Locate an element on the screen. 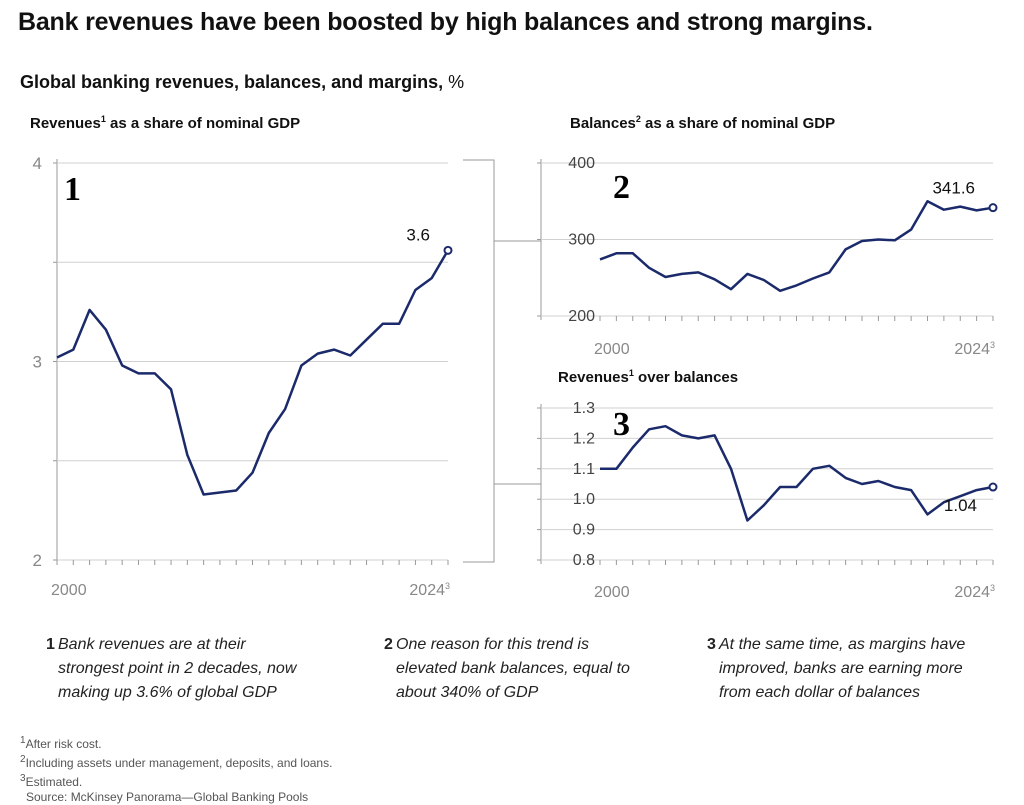  panel-1-y-tick-label: 3 is located at coordinates (37, 362).